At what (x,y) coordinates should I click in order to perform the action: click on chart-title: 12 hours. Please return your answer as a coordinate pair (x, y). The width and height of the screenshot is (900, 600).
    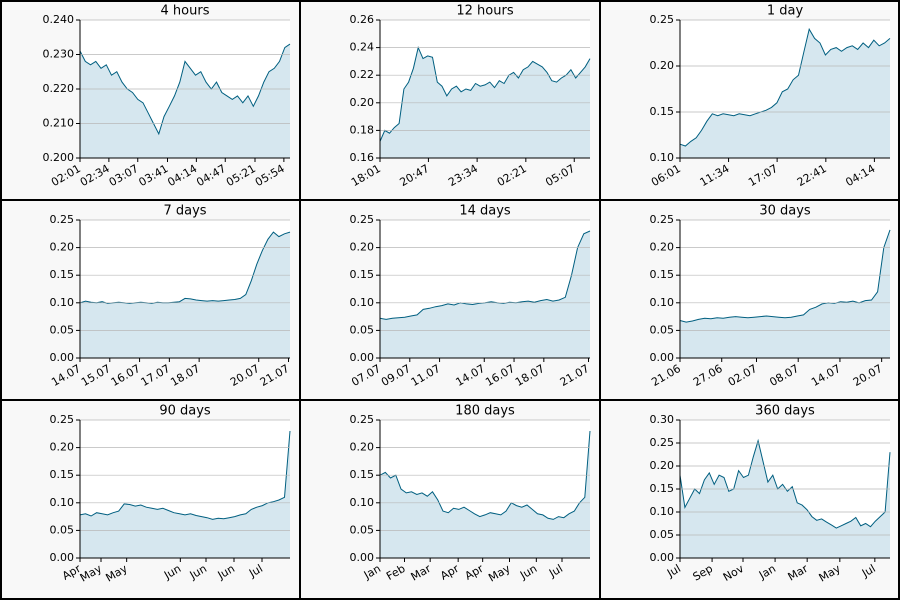
    Looking at the image, I should click on (484, 11).